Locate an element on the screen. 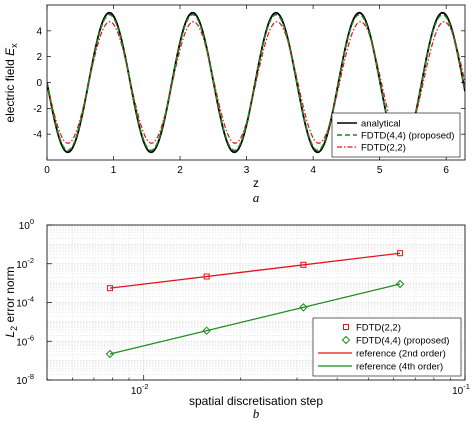  a-y-tick-label: 4 is located at coordinates (39, 31).